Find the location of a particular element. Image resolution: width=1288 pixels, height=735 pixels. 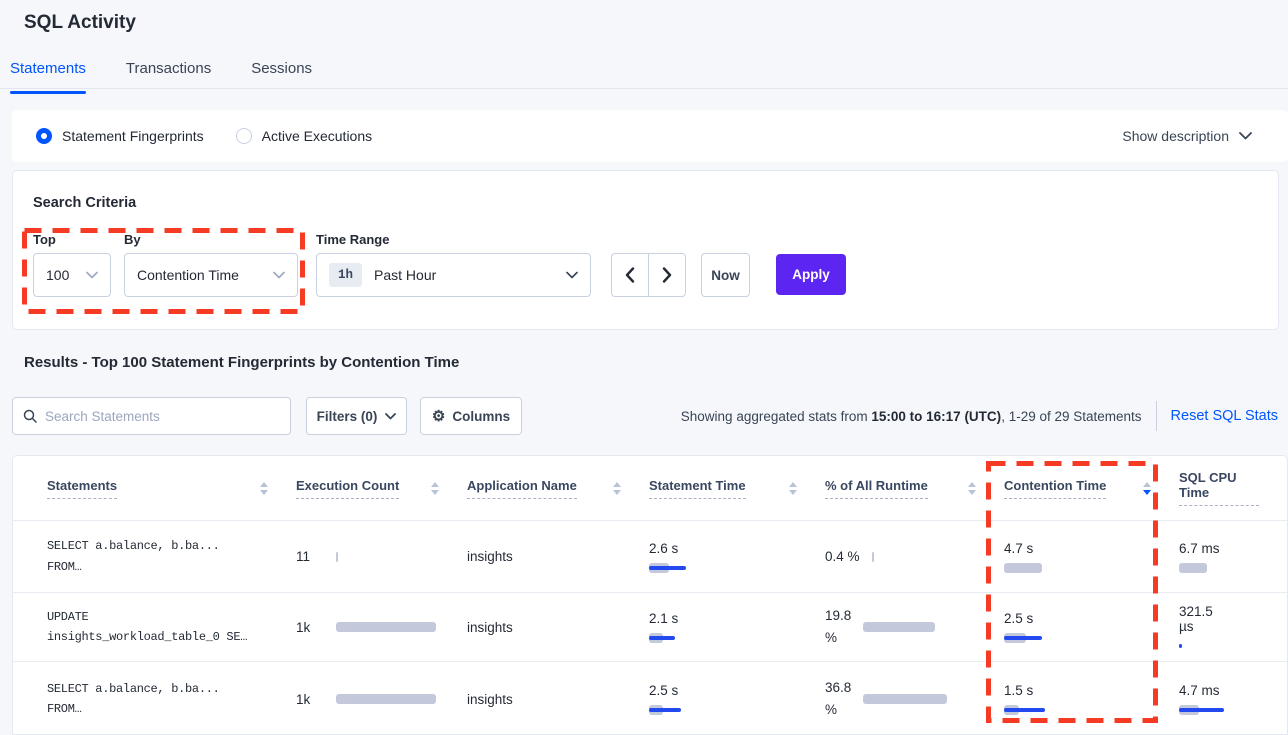

filters-button-label: Filters (0) is located at coordinates (347, 416).